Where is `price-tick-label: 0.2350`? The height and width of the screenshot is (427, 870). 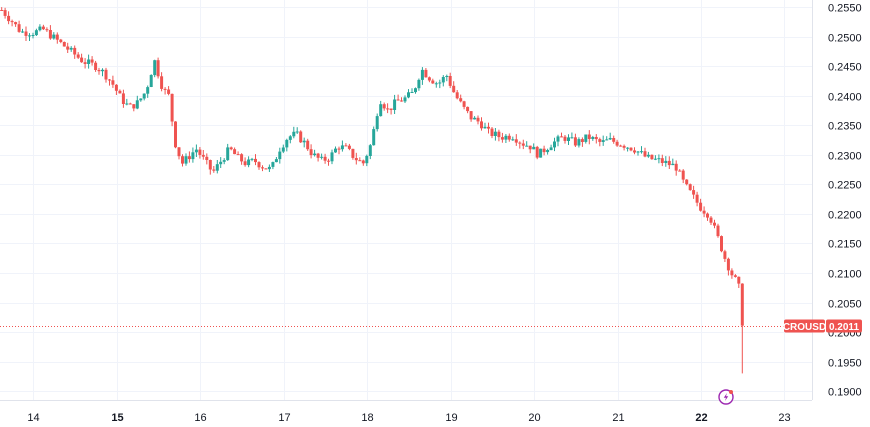 price-tick-label: 0.2350 is located at coordinates (845, 127).